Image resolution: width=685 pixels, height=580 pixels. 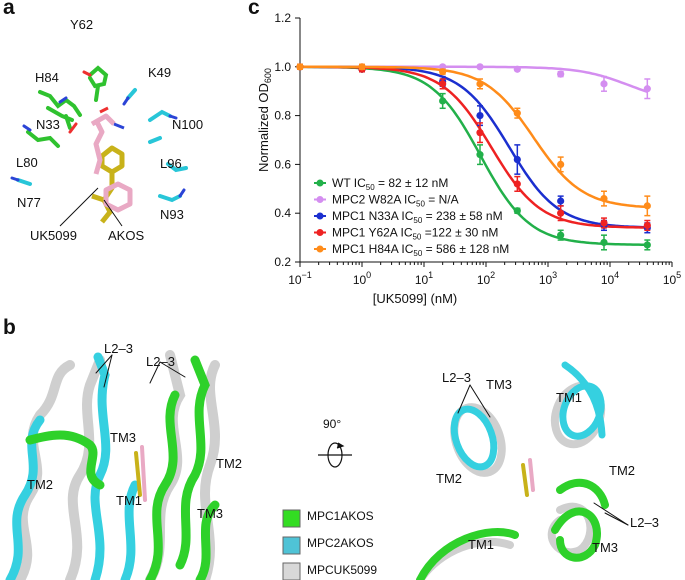 I want to click on y-tick-label: 0.2, so click(x=282, y=262).